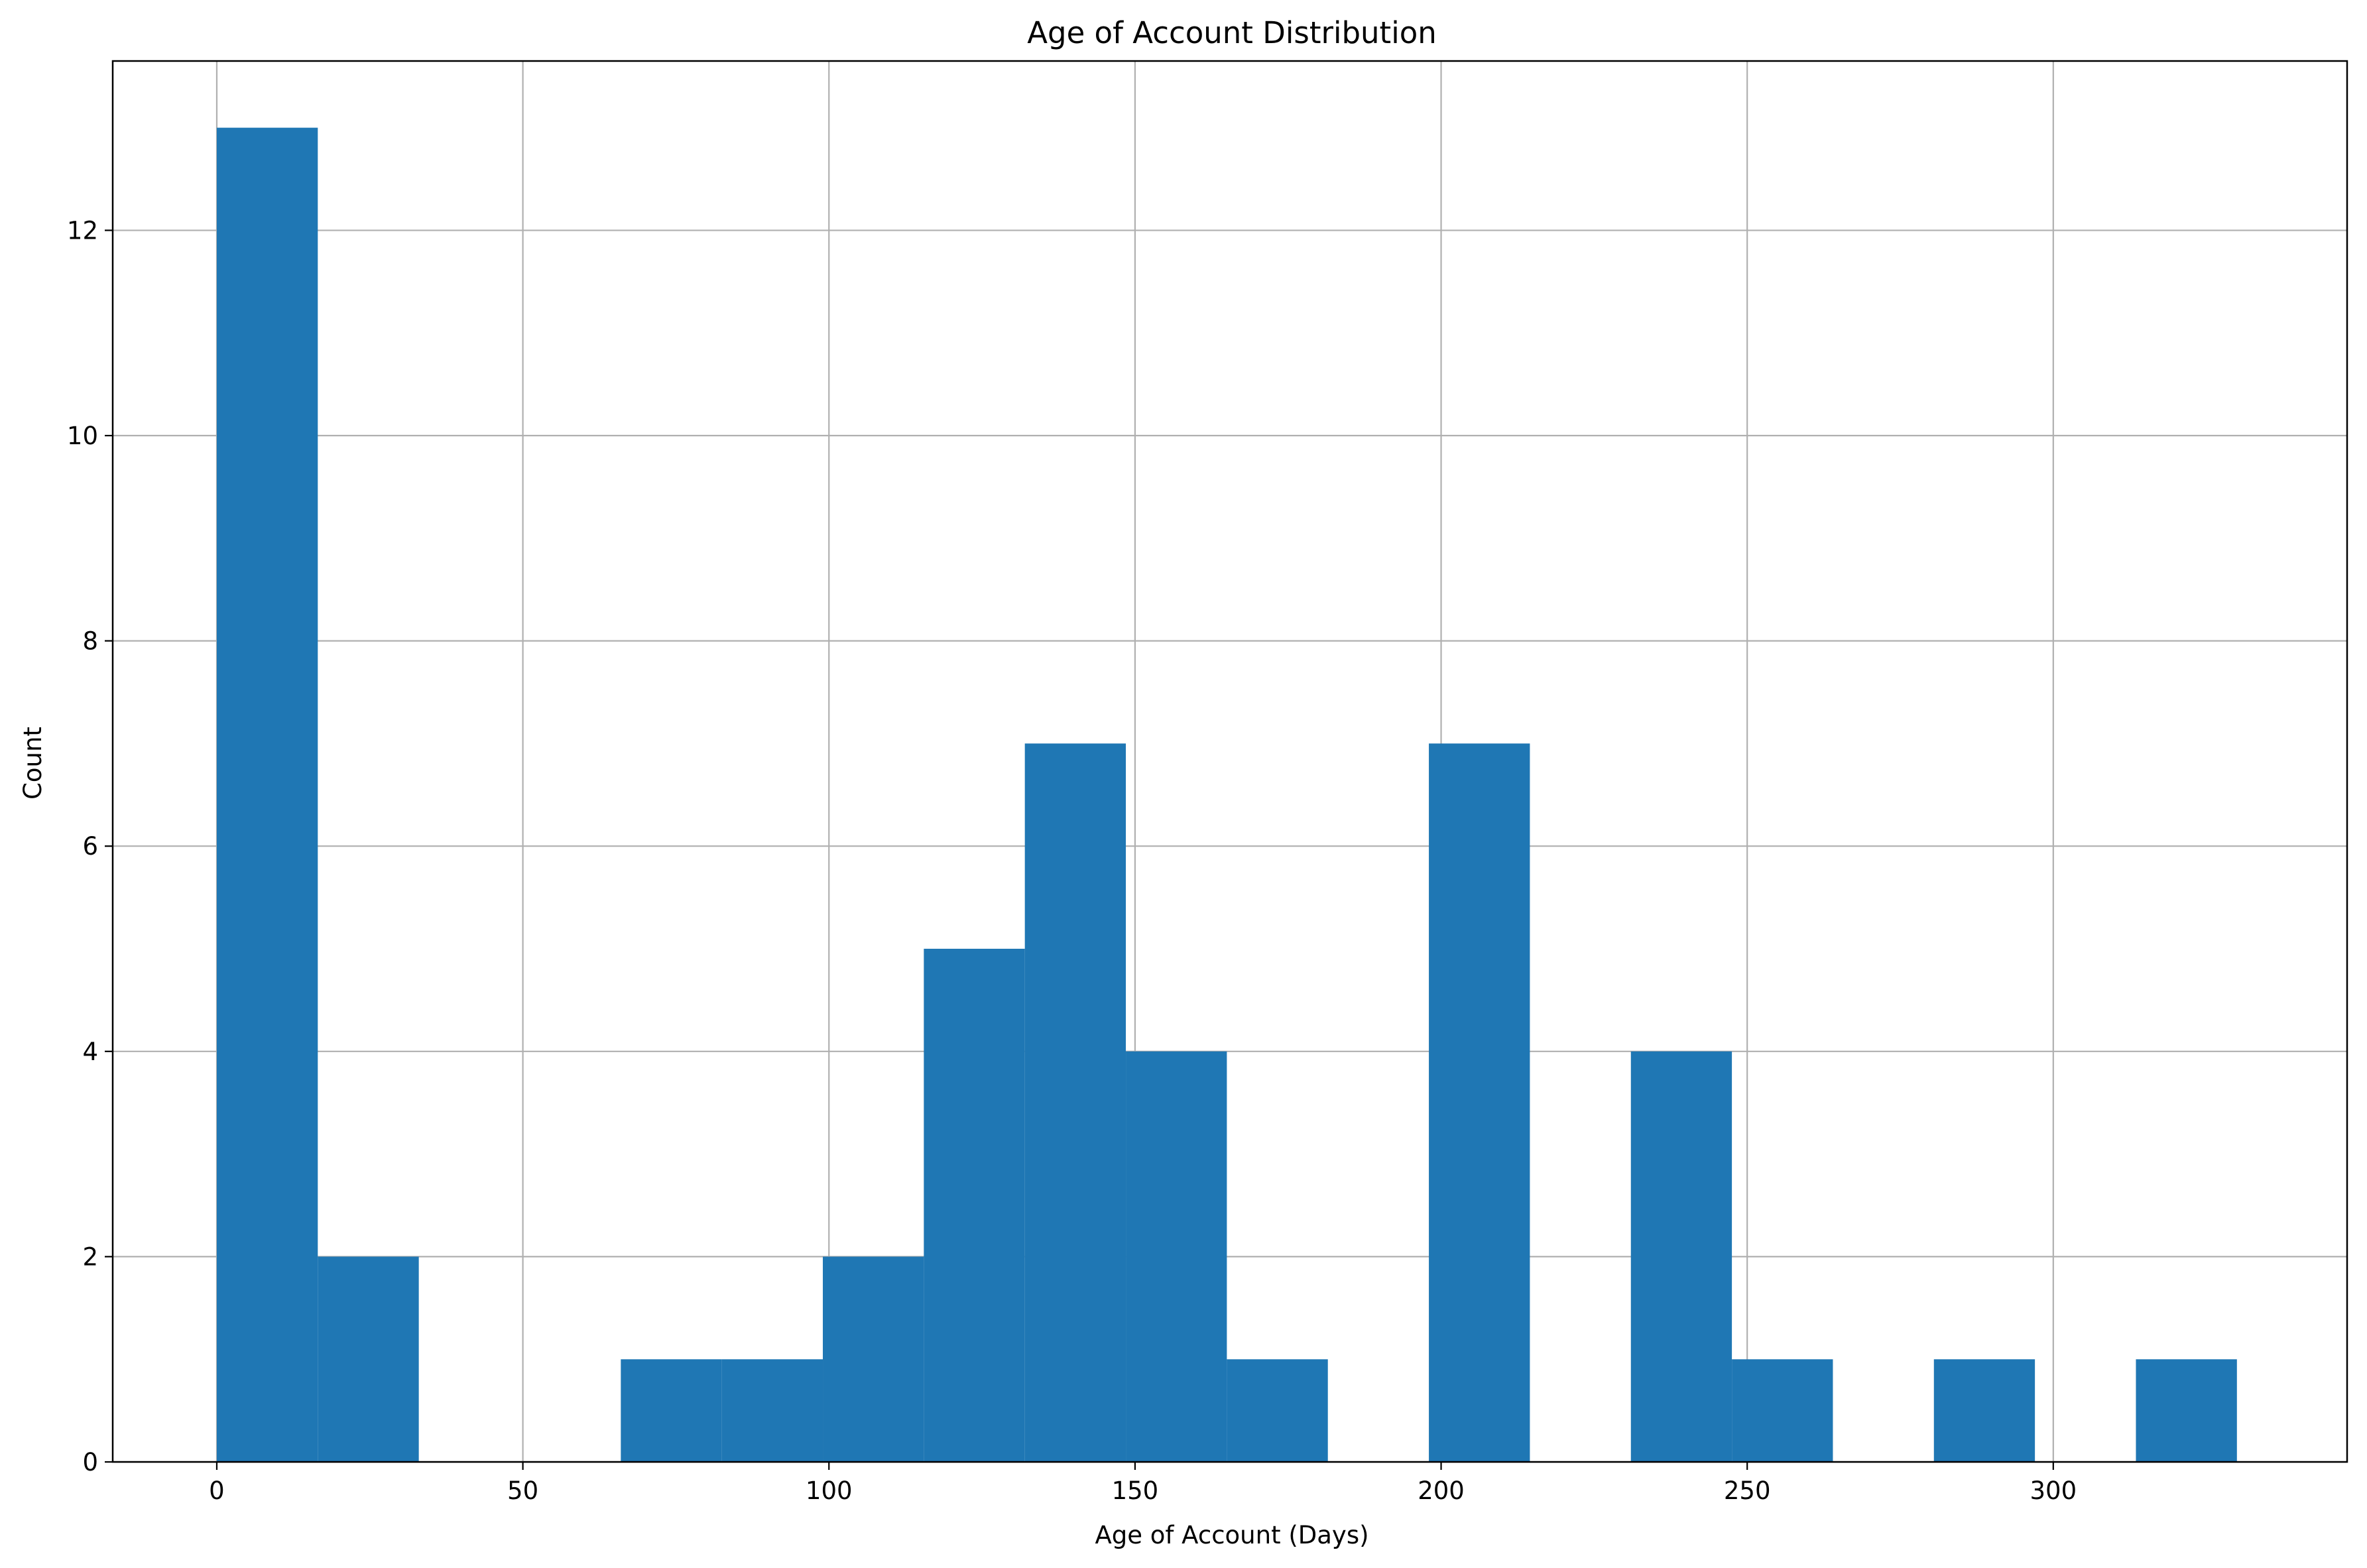 This screenshot has height=1568, width=2367. Describe the element at coordinates (90, 1052) in the screenshot. I see `y-tick-label: 4` at that location.